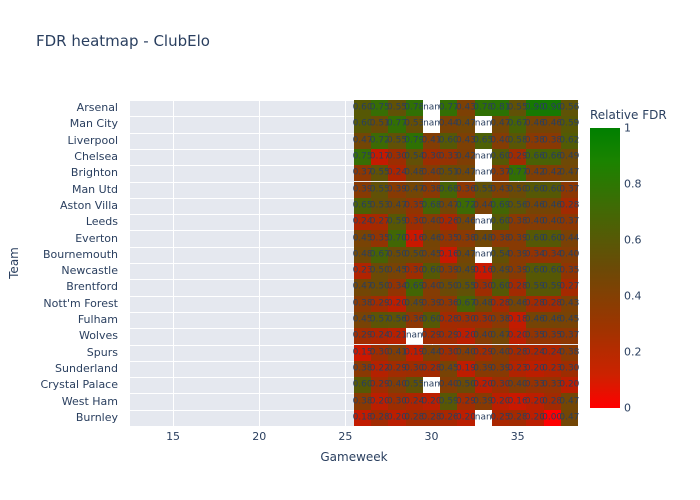 This screenshot has width=700, height=500. Describe the element at coordinates (500, 254) in the screenshot. I see `heatmap-cell: 0.54` at that location.